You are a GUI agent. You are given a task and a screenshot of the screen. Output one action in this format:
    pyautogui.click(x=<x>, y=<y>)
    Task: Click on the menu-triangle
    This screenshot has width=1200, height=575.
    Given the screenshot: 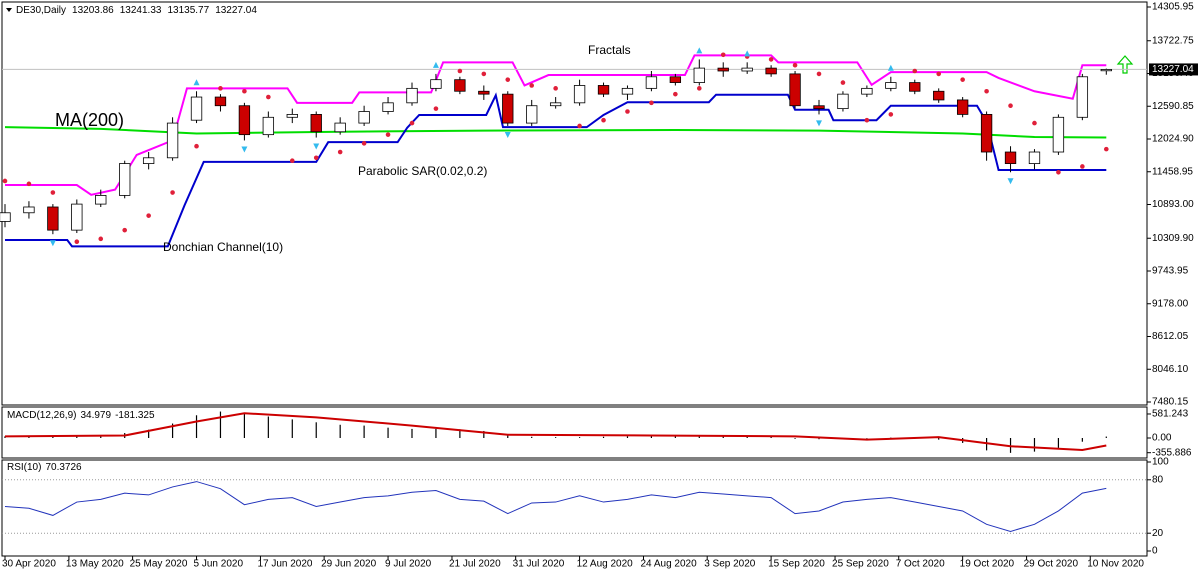 What is the action you would take?
    pyautogui.click(x=9, y=10)
    